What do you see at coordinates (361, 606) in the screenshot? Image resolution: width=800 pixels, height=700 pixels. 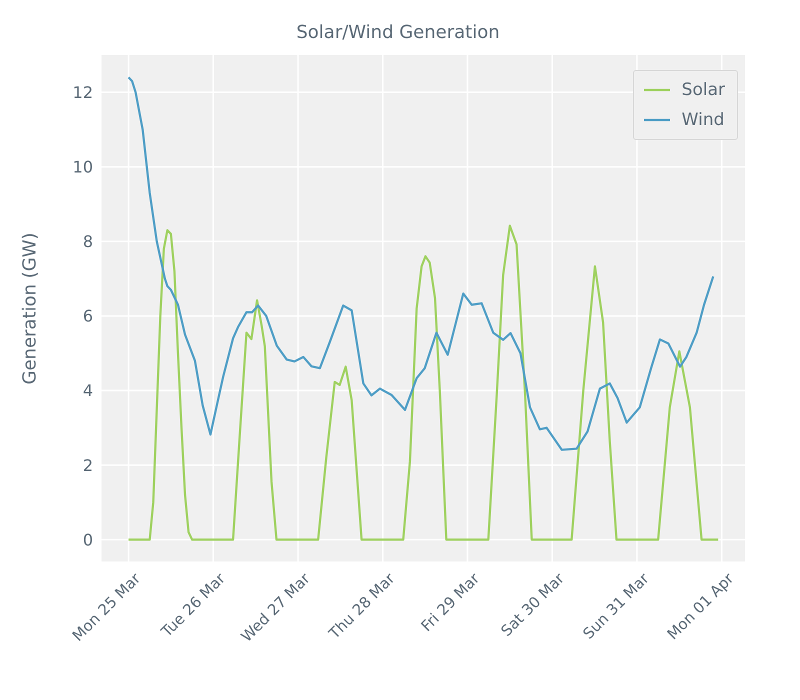 I see `x-tick-label: Thu 28 Mar` at bounding box center [361, 606].